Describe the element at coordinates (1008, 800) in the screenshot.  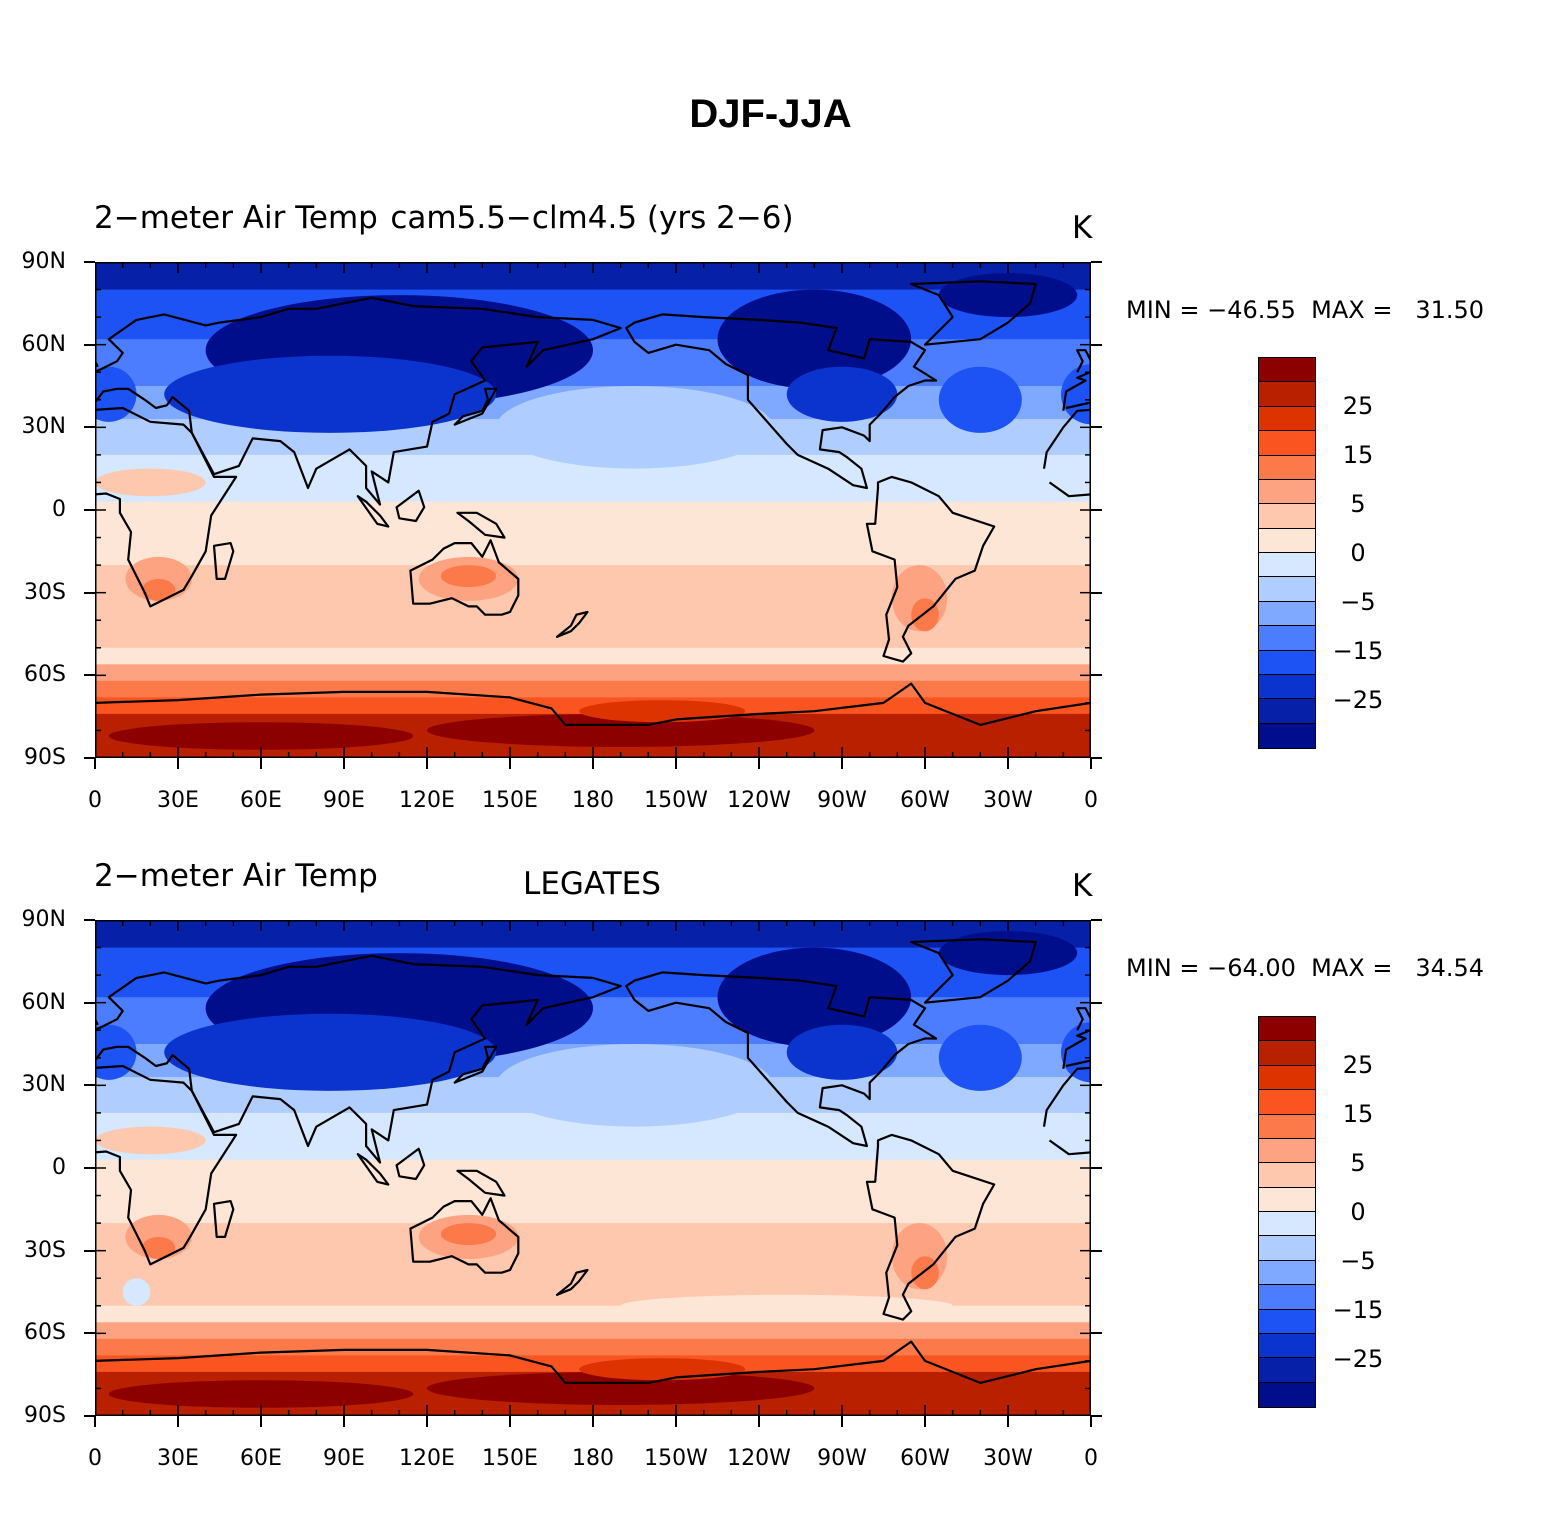
I see `x-tick-label: 30W` at that location.